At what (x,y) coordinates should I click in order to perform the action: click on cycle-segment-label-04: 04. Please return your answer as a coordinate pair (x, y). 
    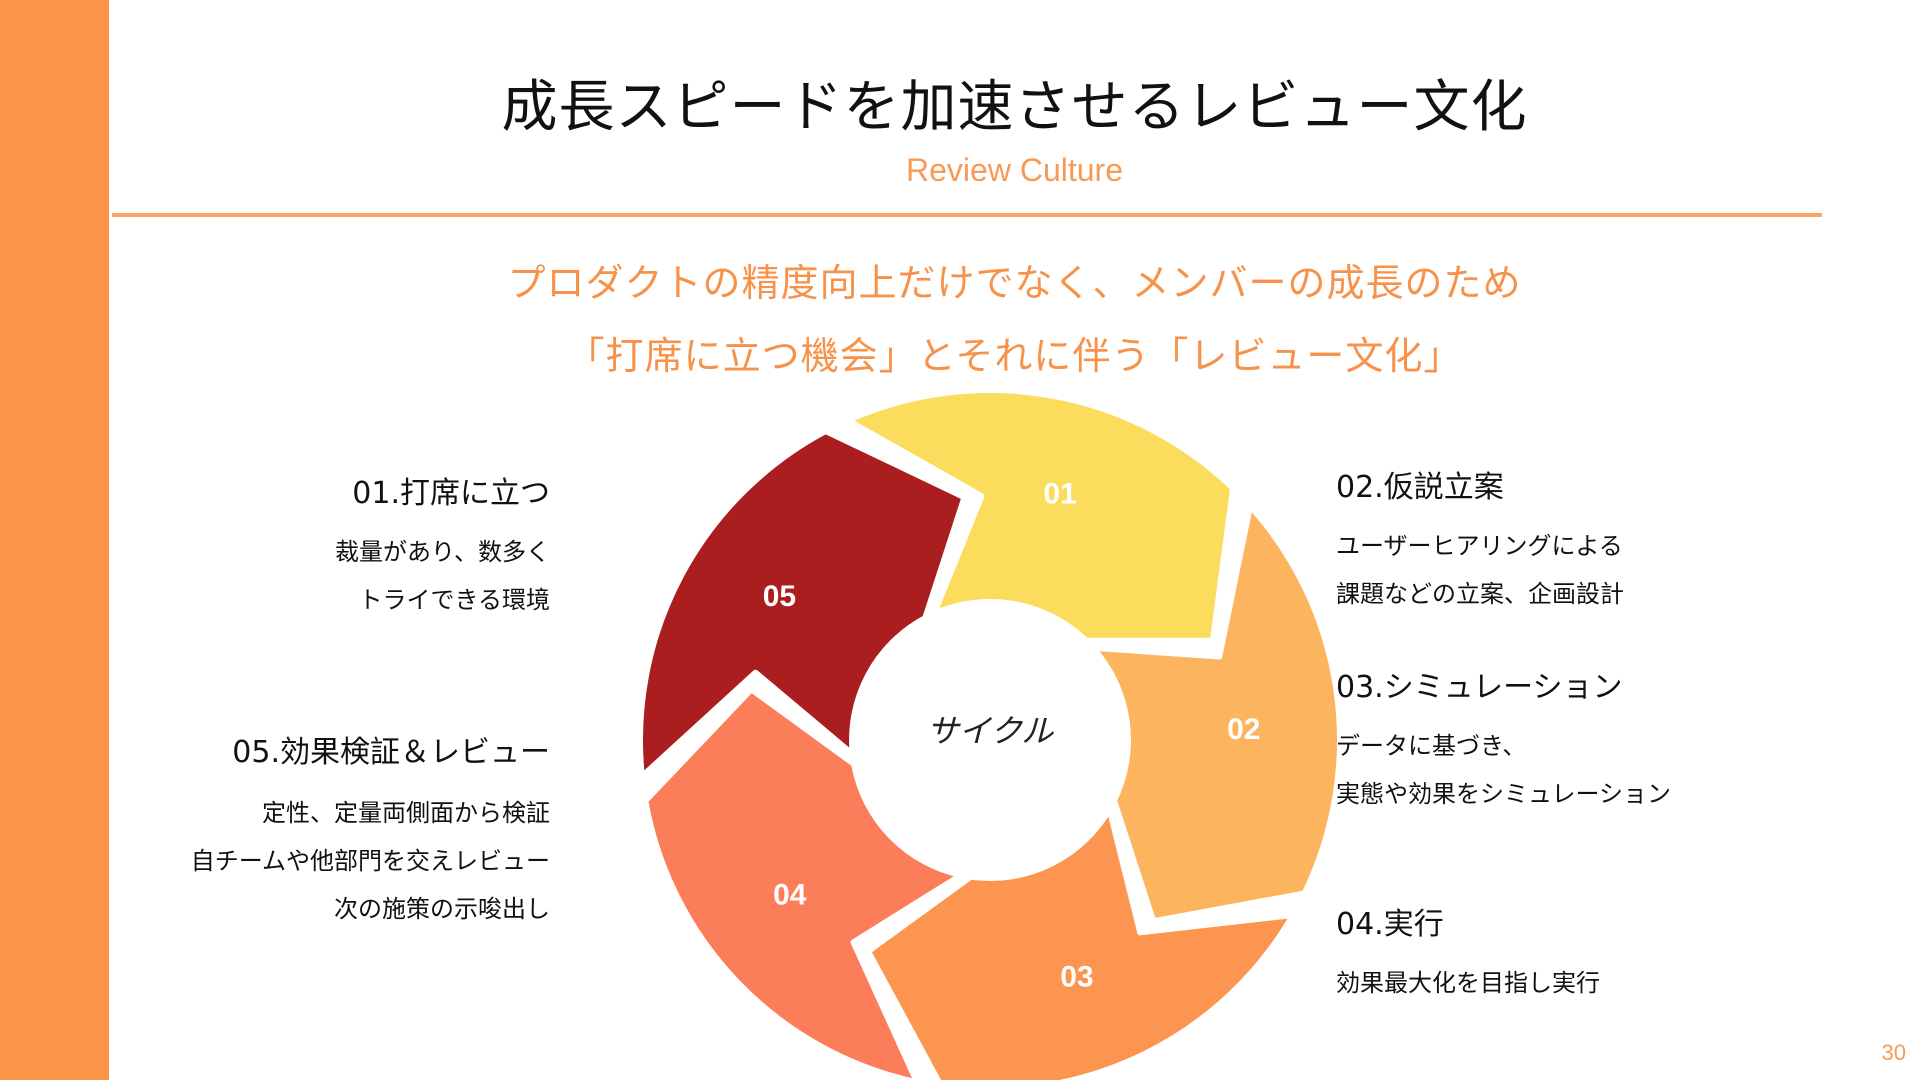
    Looking at the image, I should click on (790, 894).